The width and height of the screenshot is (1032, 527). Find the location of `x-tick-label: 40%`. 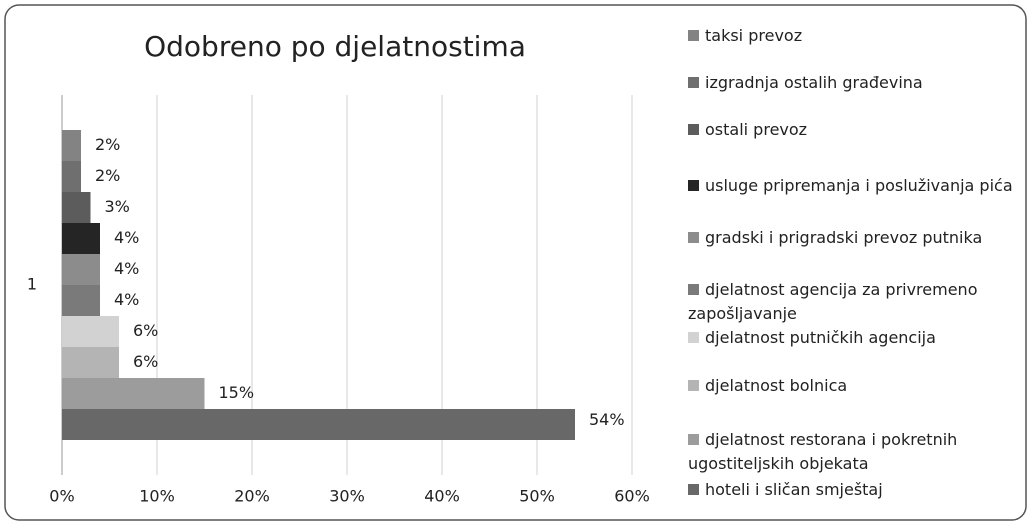

x-tick-label: 40% is located at coordinates (442, 496).